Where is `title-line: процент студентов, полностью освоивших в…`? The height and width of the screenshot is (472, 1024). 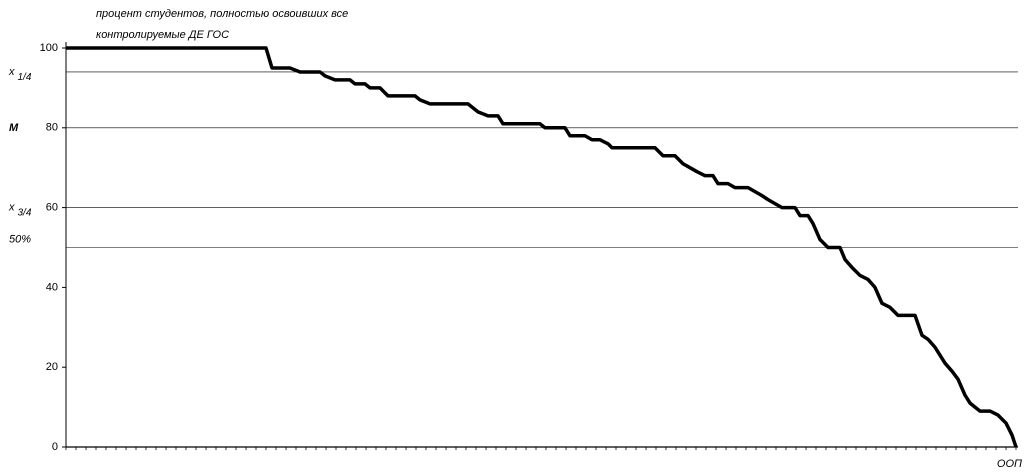 title-line: процент студентов, полностью освоивших в… is located at coordinates (222, 14).